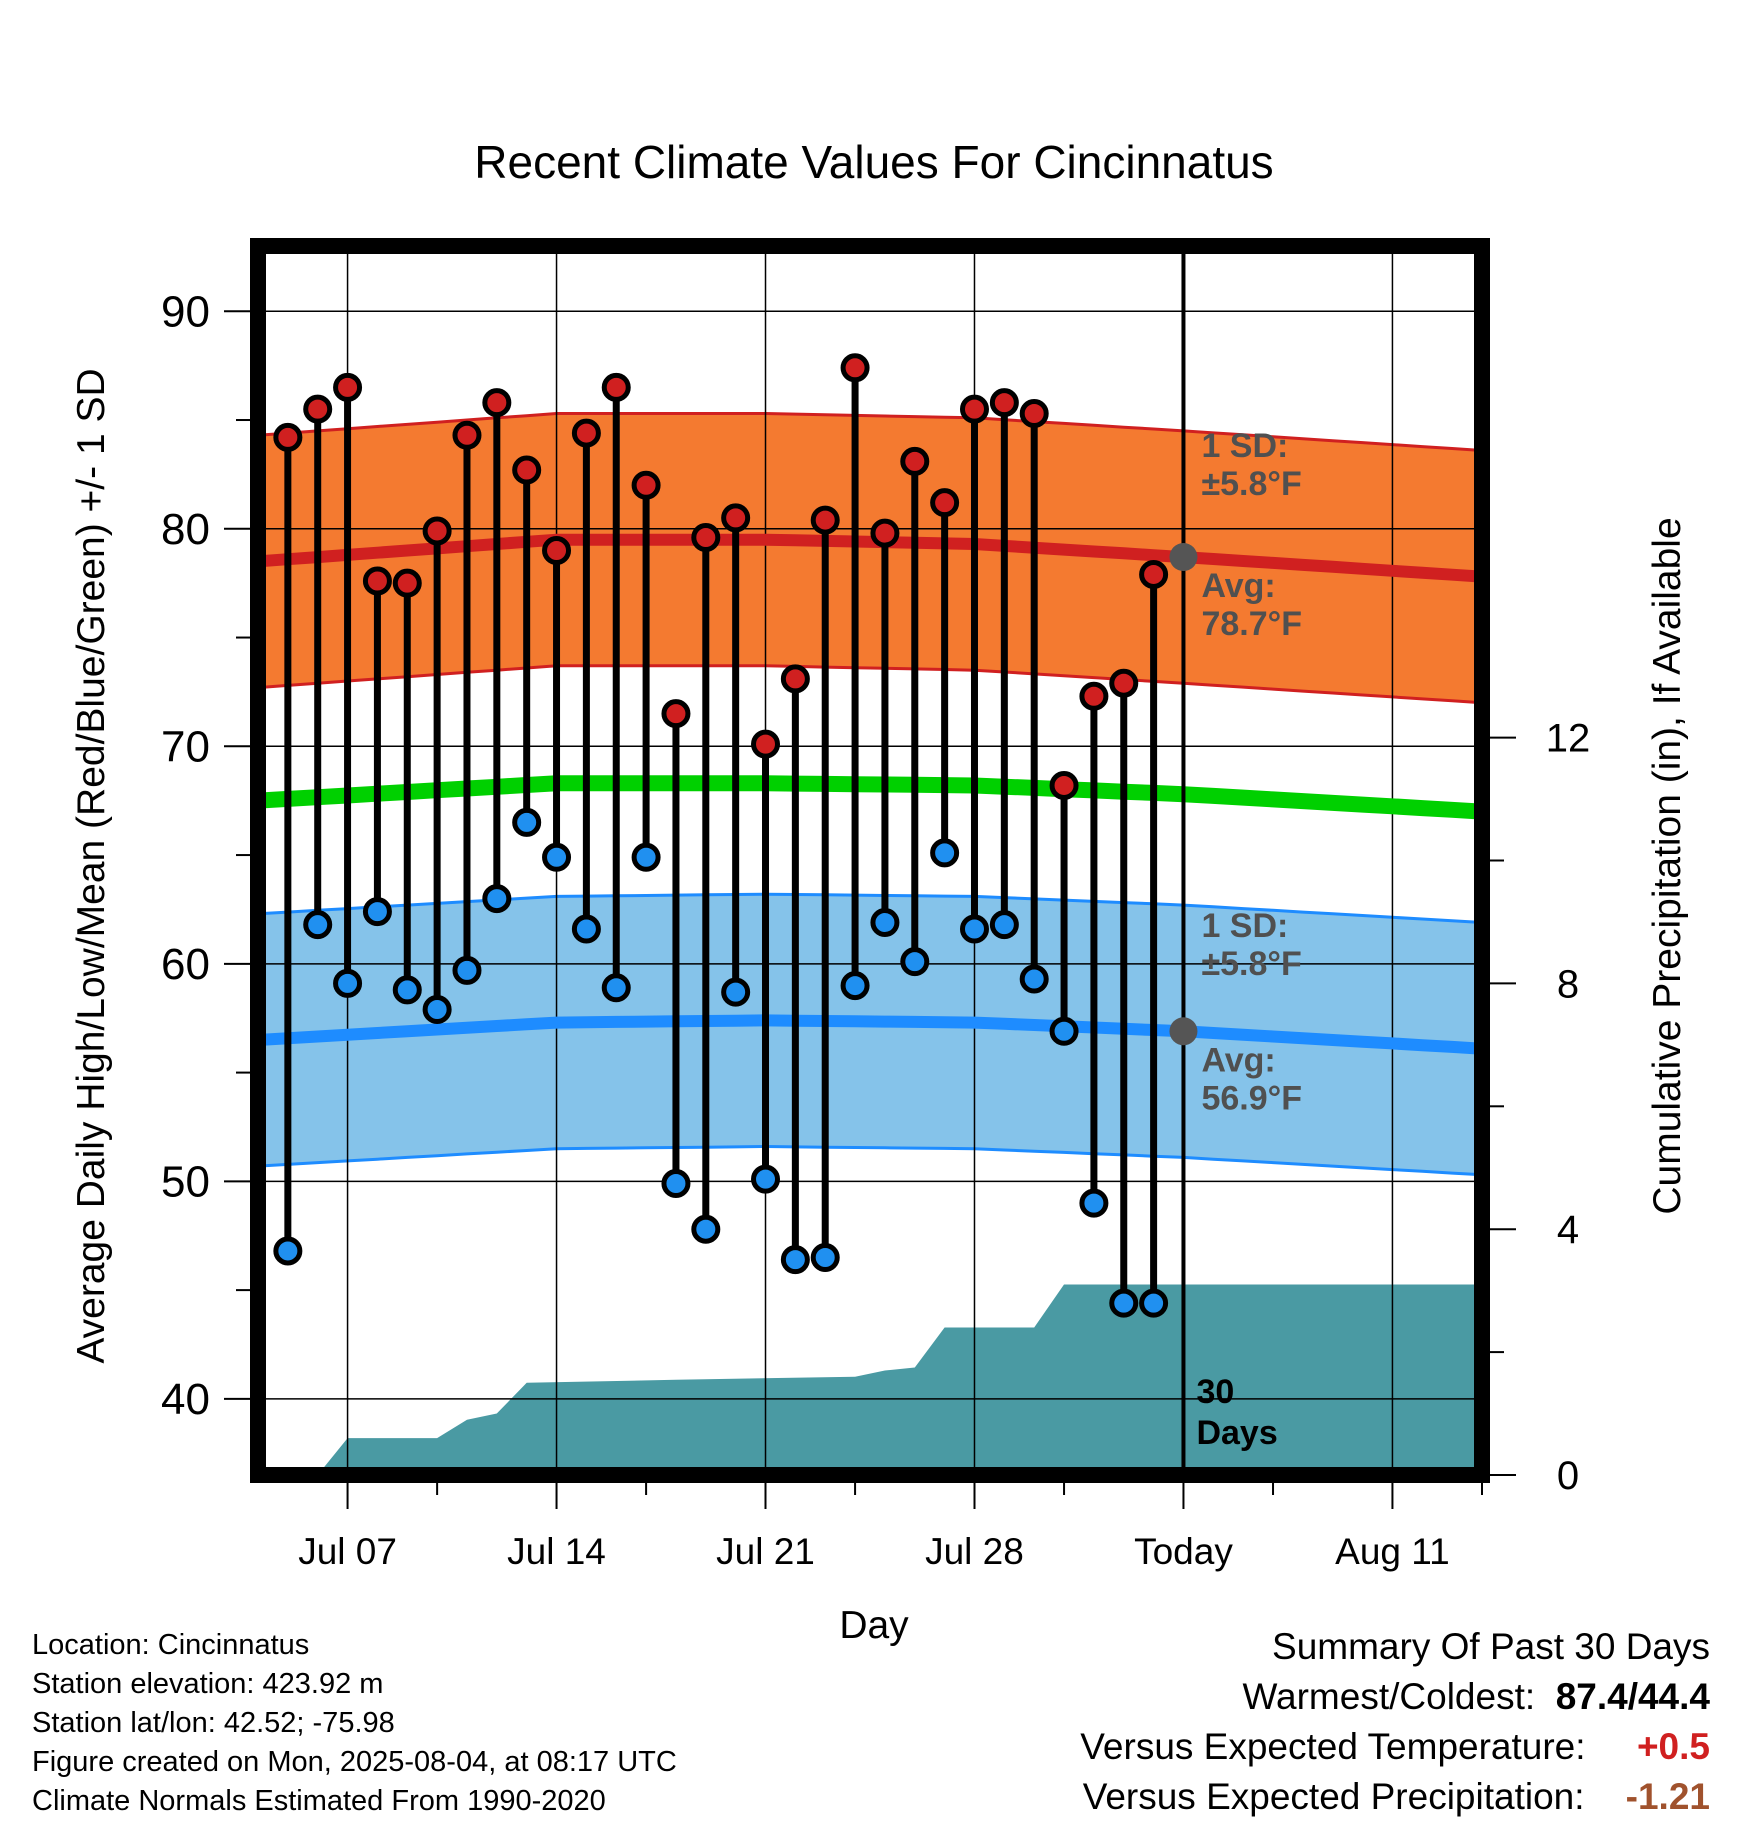  Describe the element at coordinates (1251, 1098) in the screenshot. I see `low_avg-value: 56.9°F` at that location.